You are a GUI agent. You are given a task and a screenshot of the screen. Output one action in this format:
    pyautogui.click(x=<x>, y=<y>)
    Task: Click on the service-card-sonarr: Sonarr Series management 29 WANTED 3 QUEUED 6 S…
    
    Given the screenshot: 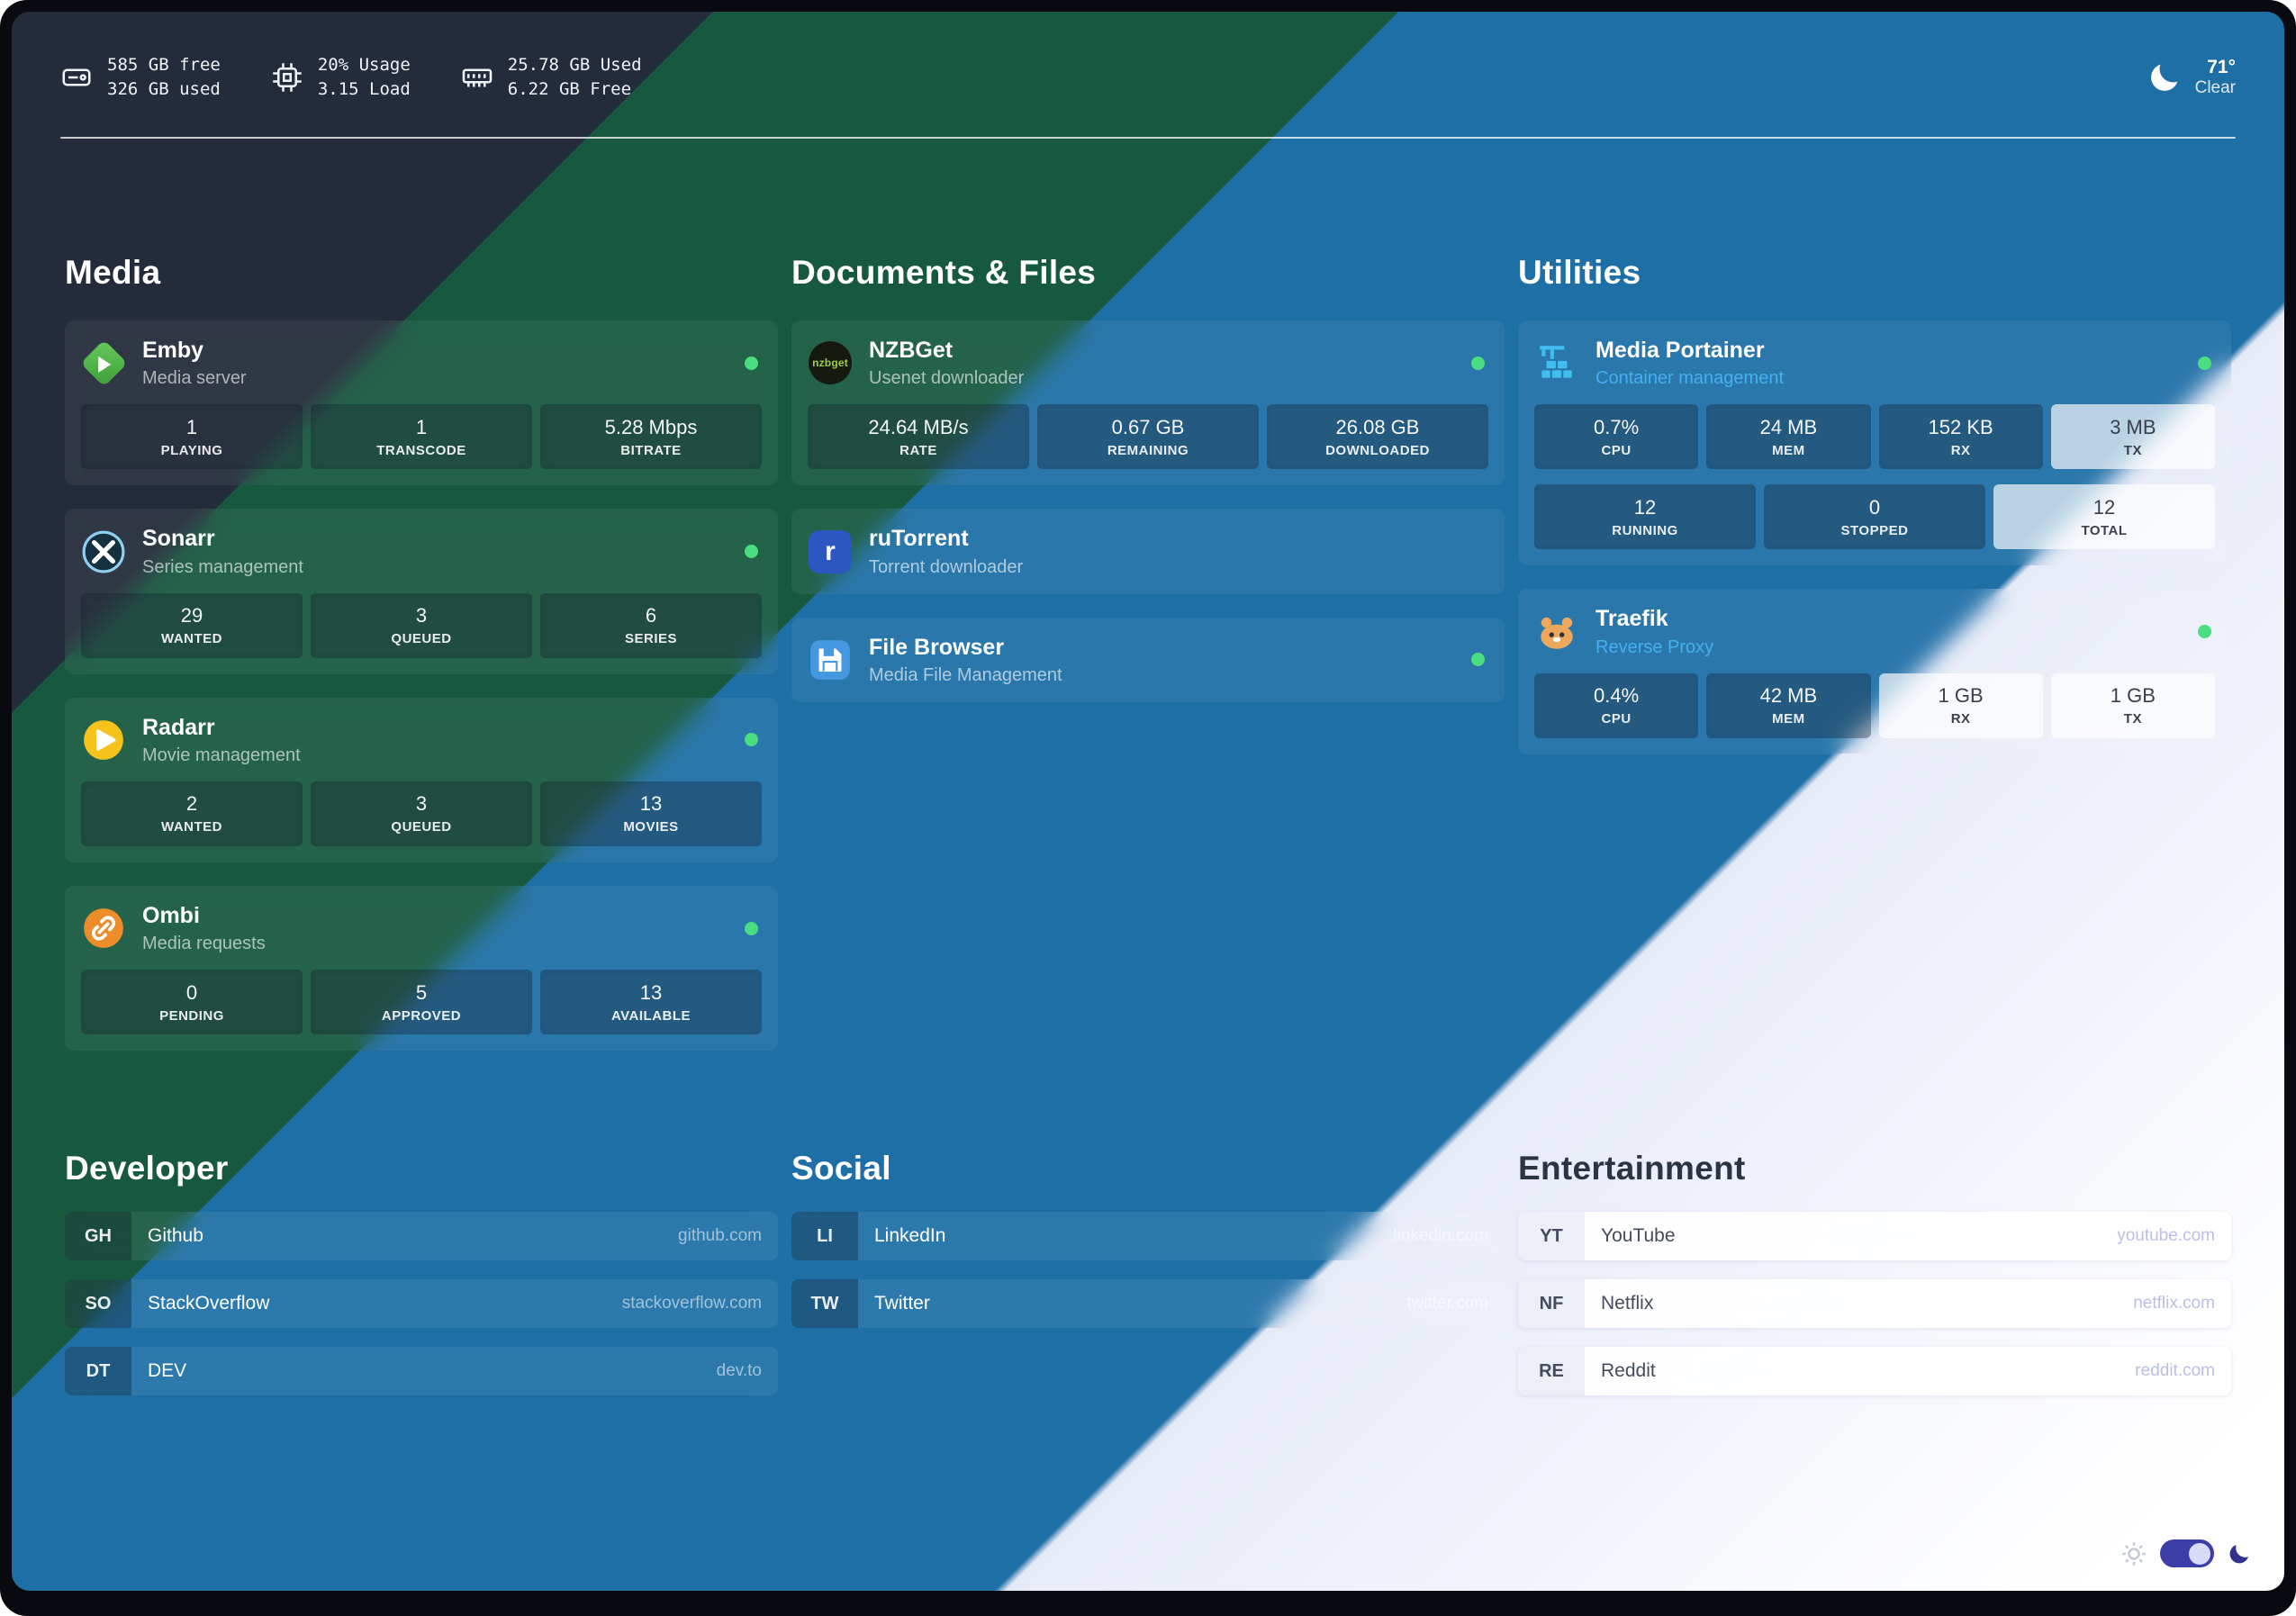 What is the action you would take?
    pyautogui.click(x=421, y=591)
    